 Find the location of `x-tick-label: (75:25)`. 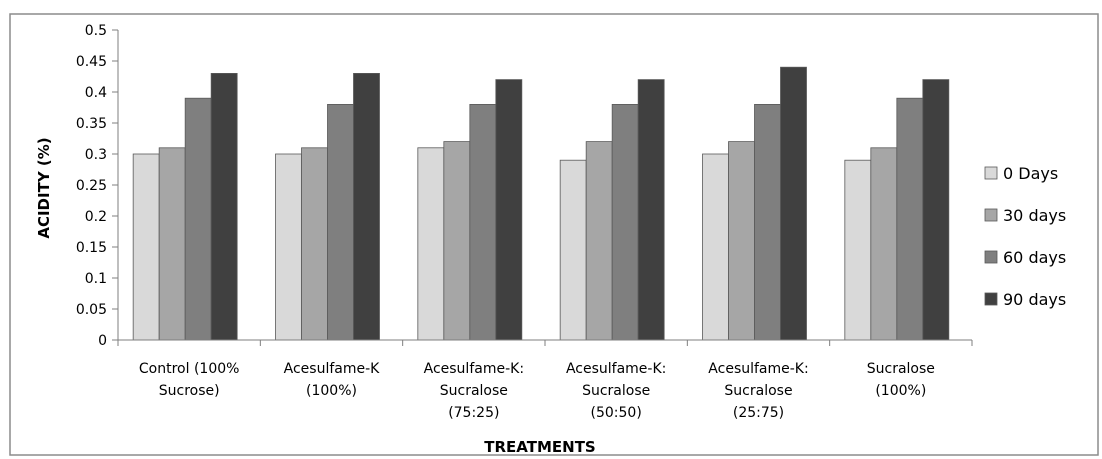

x-tick-label: (75:25) is located at coordinates (473, 413).